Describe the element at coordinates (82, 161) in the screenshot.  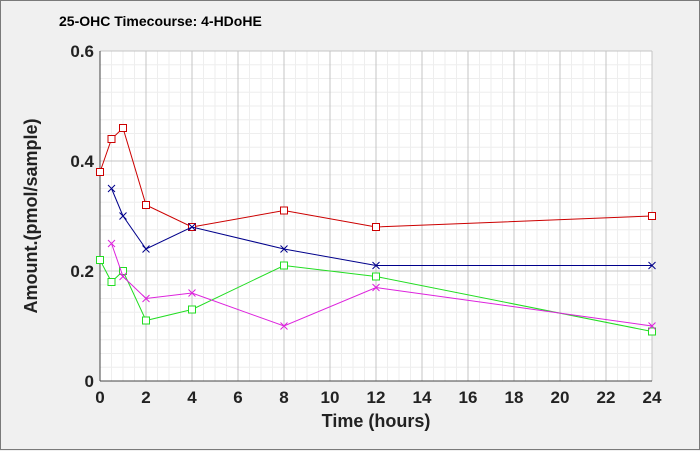
I see `y-tick-label: 0.4` at that location.